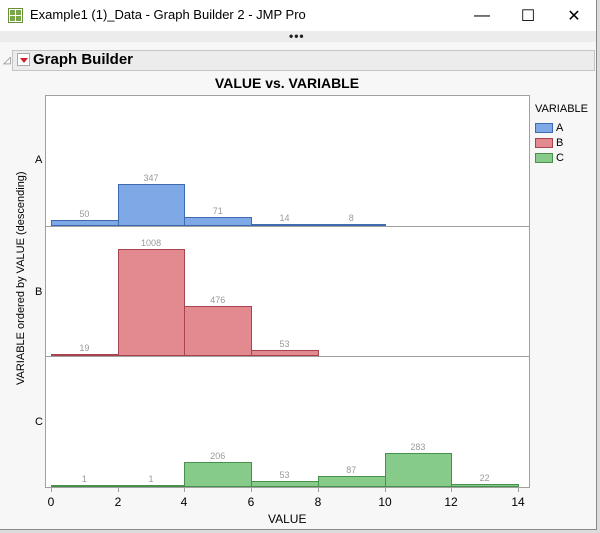 Image resolution: width=600 pixels, height=533 pixels. What do you see at coordinates (287, 83) in the screenshot?
I see `chart-title: VALUE vs. VARIABLE` at bounding box center [287, 83].